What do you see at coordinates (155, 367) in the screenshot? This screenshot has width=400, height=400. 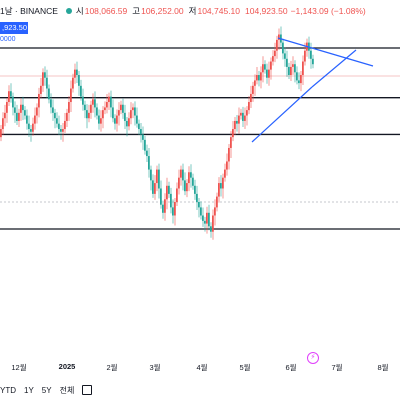 I see `x-tick-label: 3월` at bounding box center [155, 367].